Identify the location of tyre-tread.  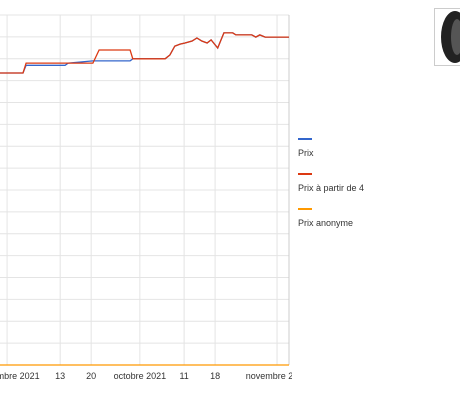
(455, 37).